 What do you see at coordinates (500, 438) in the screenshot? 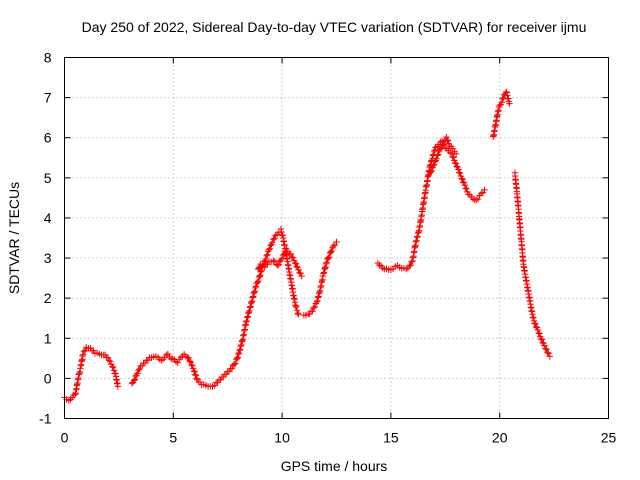
I see `x-tick-label: 20` at bounding box center [500, 438].